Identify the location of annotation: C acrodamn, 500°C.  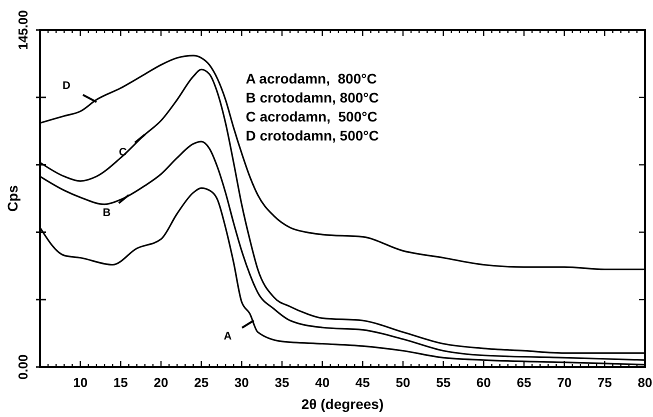
(312, 116).